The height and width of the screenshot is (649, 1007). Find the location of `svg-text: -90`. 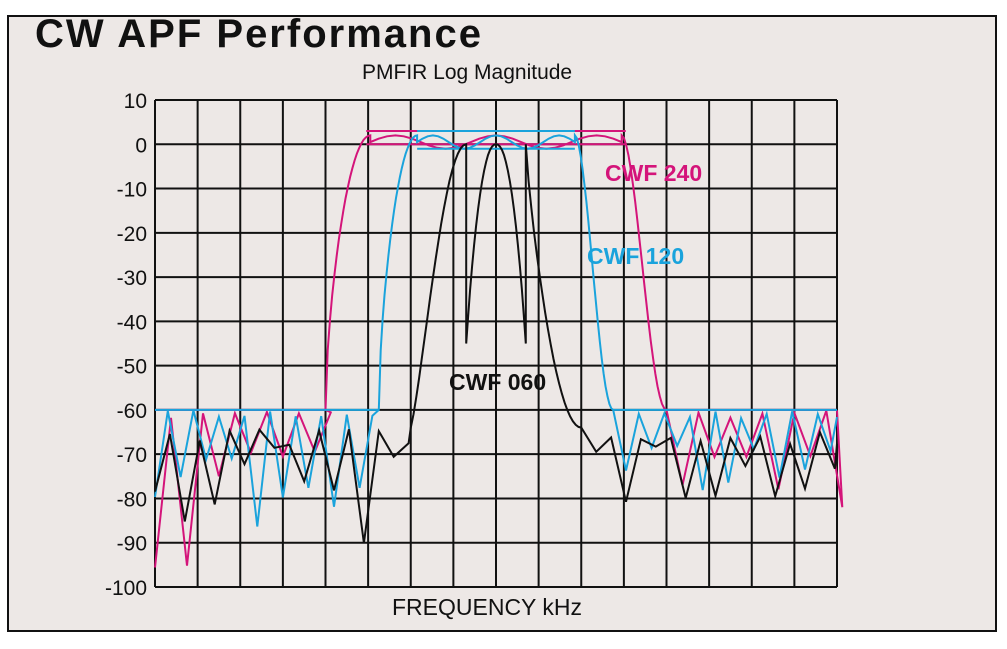

svg-text: -90 is located at coordinates (132, 544).